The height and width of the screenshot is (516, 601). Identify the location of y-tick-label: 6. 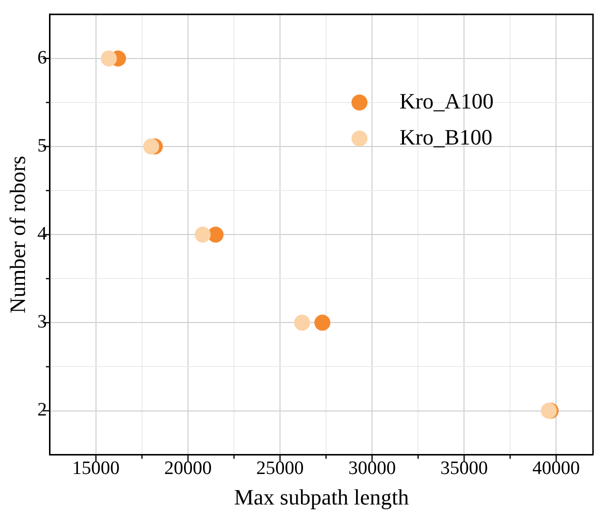
(42, 57).